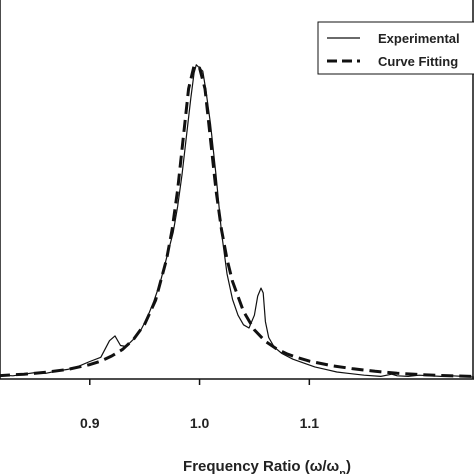 This screenshot has width=474, height=474. Describe the element at coordinates (342, 471) in the screenshot. I see `x-axis-title-subscript: n` at that location.